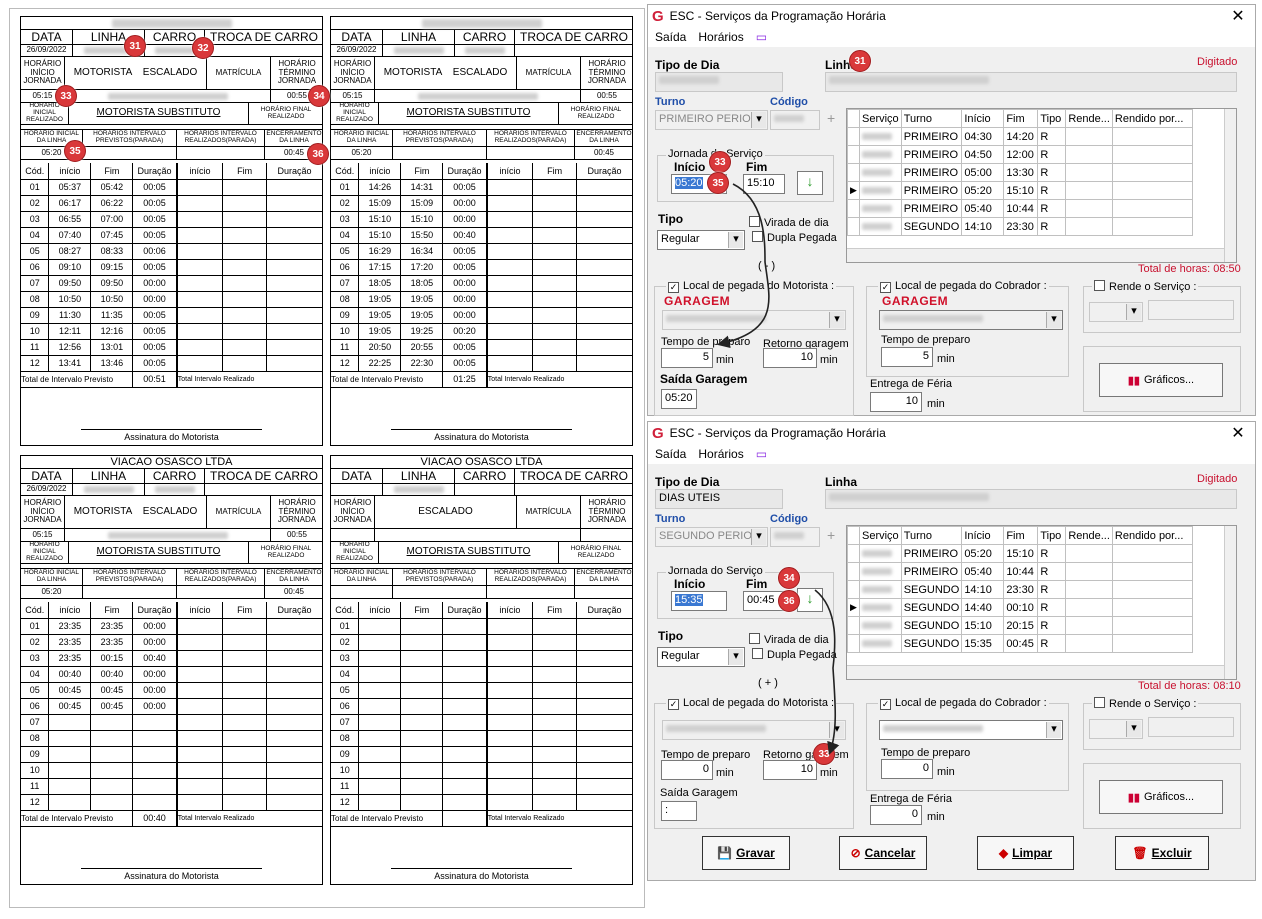 Image resolution: width=1262 pixels, height=919 pixels. I want to click on fim-field: 15:10, so click(764, 184).